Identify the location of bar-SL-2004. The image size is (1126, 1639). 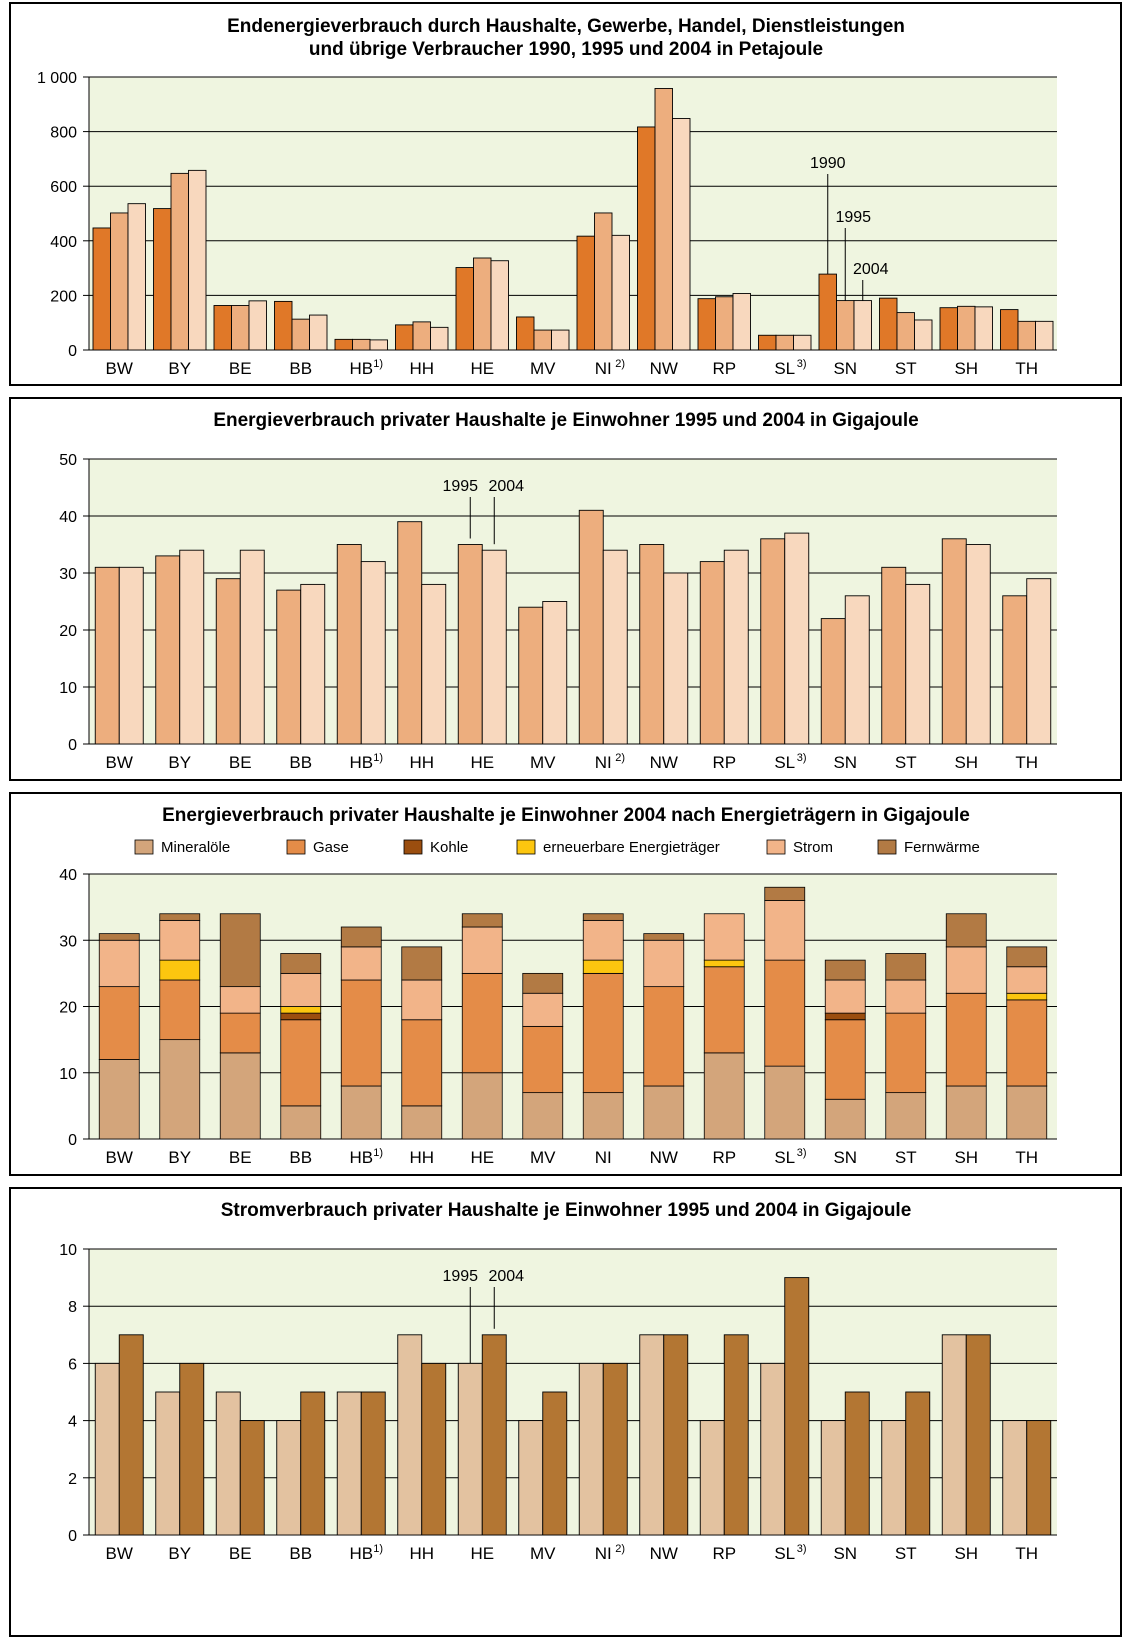
(802, 342).